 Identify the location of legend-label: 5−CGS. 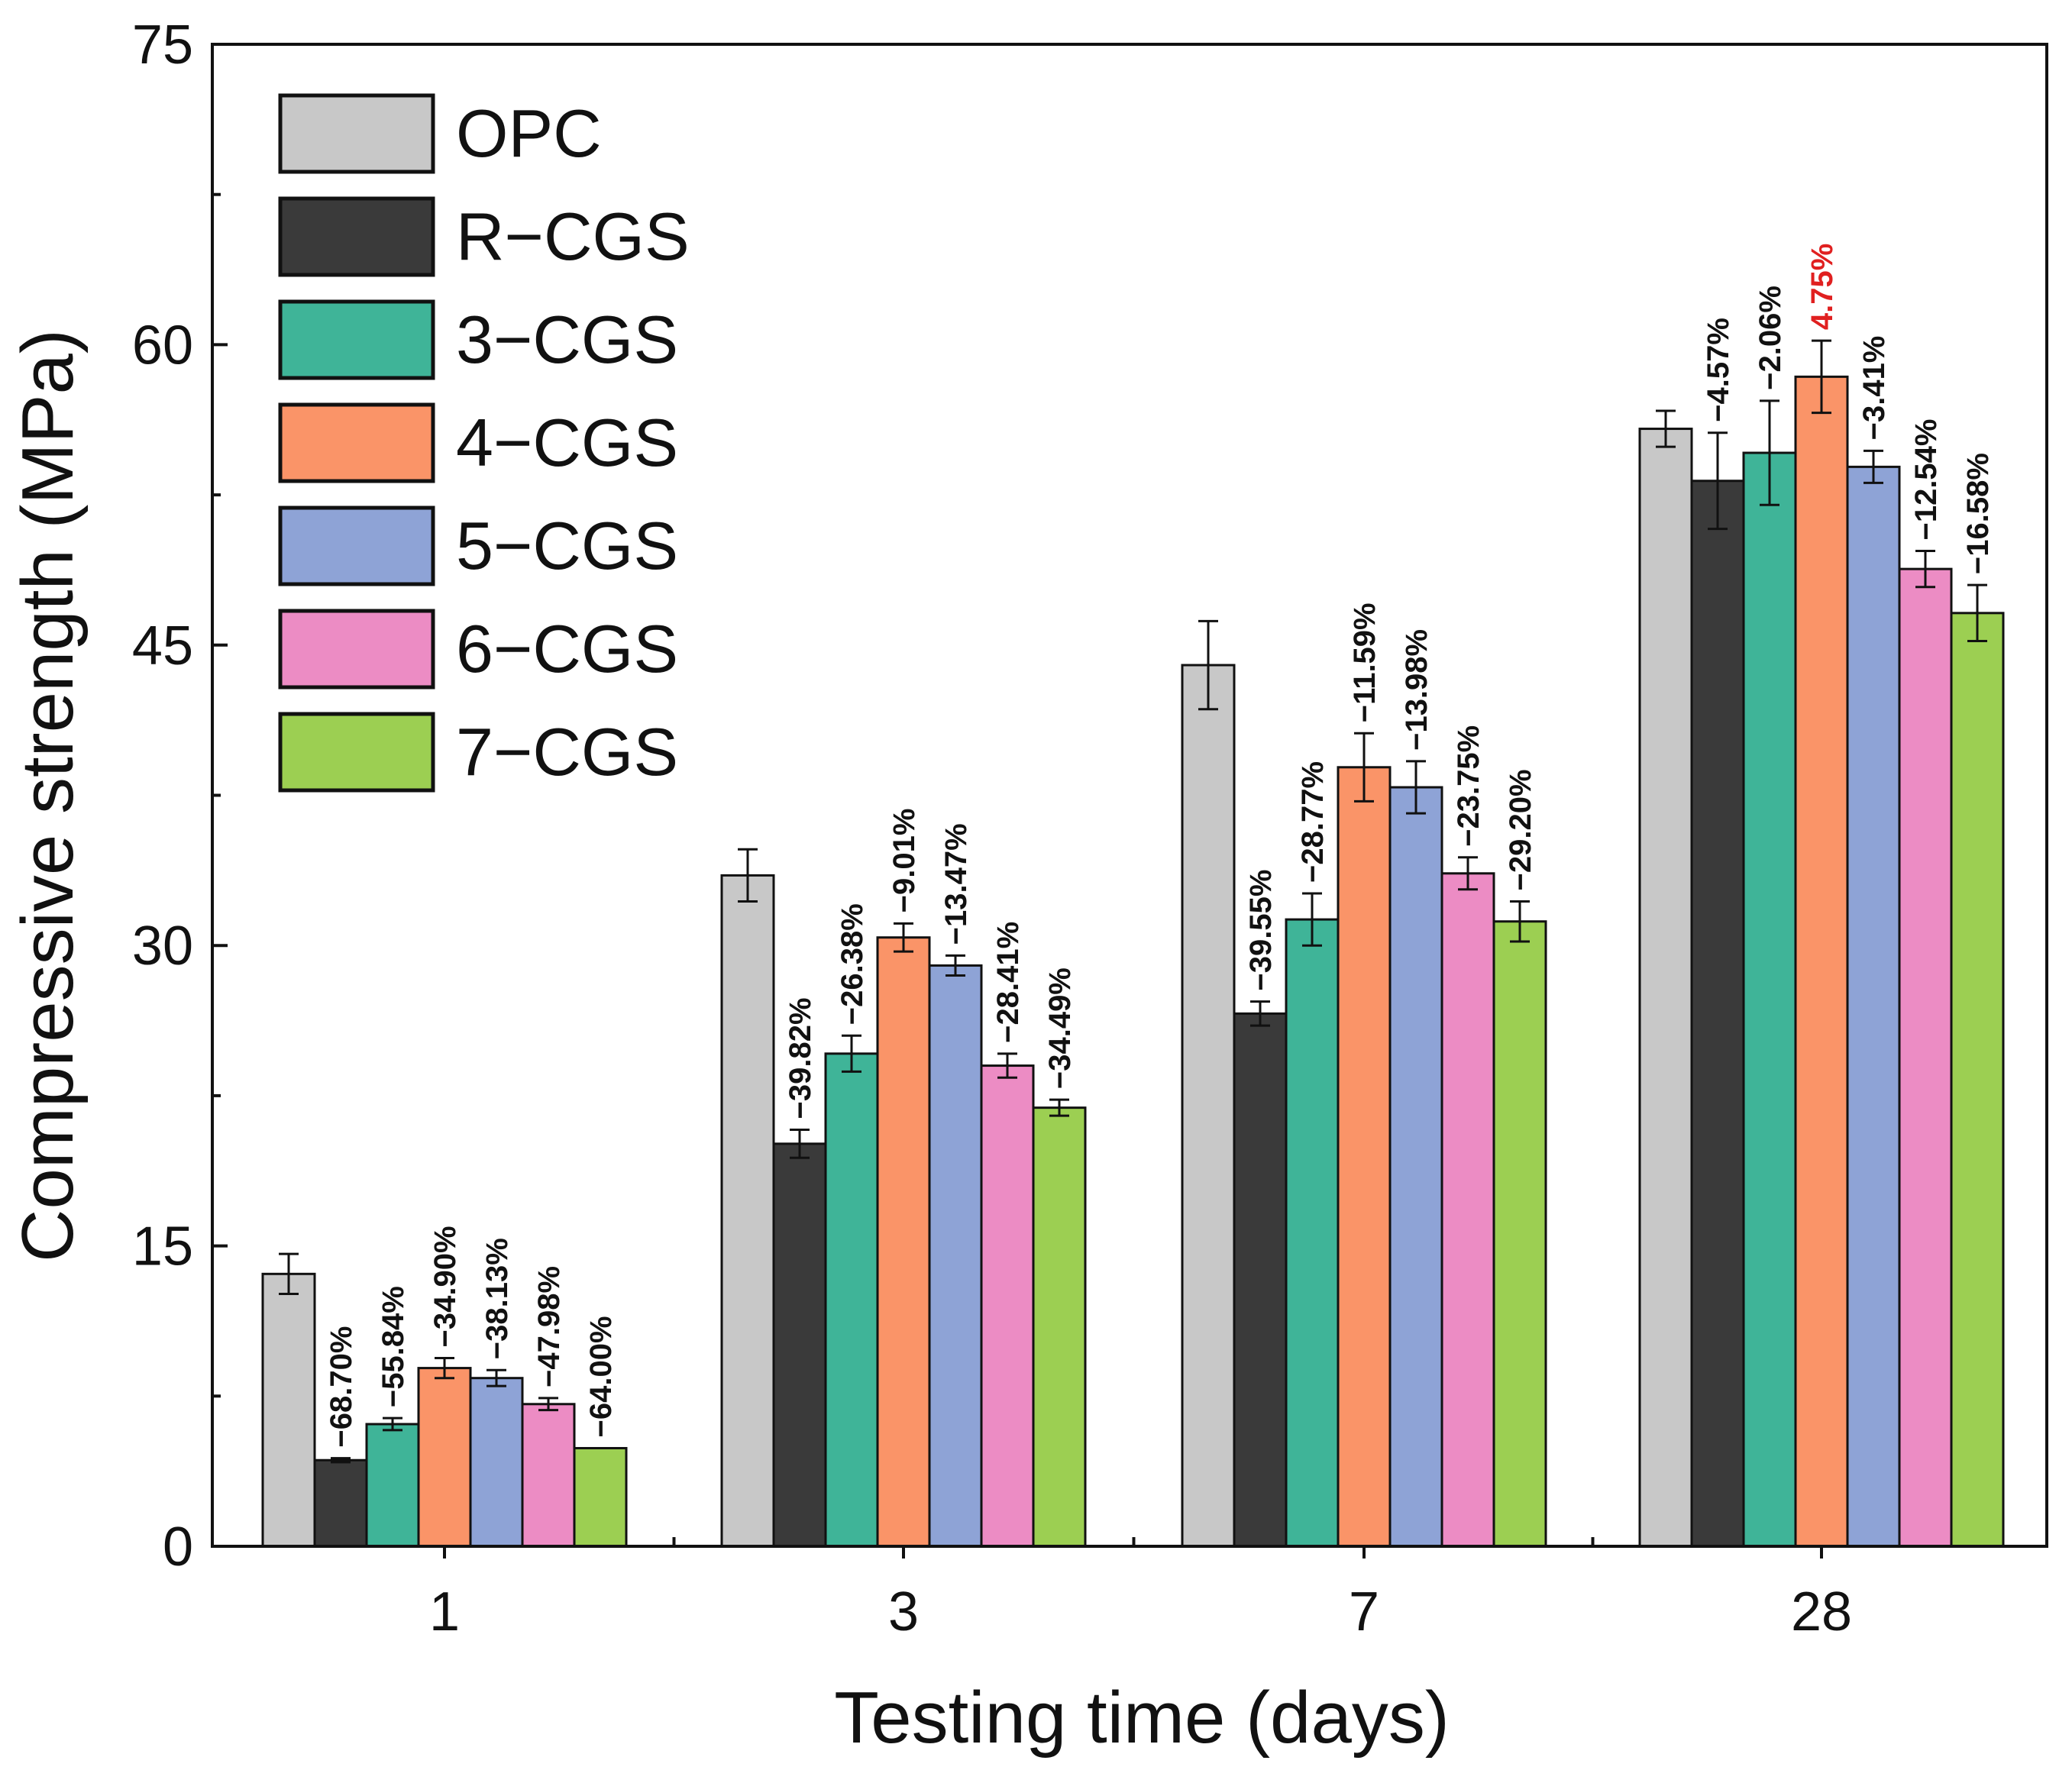
(567, 546).